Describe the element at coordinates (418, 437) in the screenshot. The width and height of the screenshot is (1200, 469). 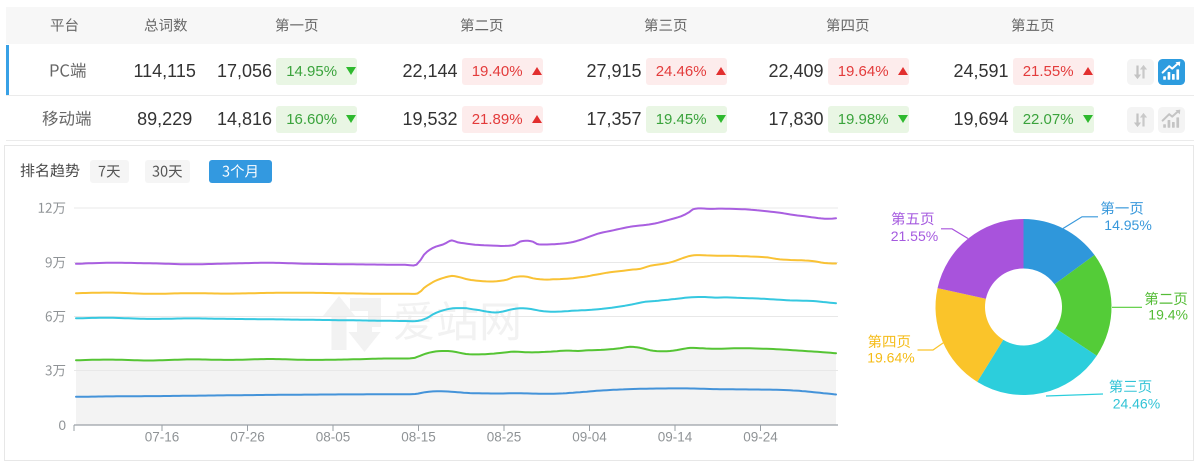
I see `svg-text: 08-15` at that location.